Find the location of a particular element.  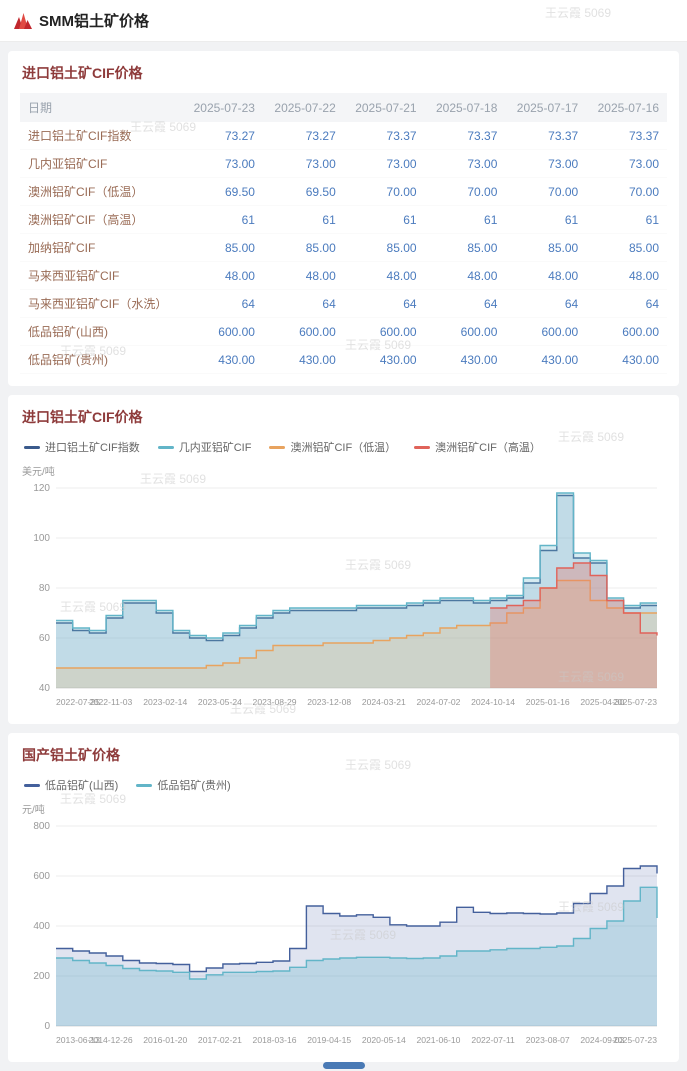

domestic-chart-title: 国产铝土矿价格 is located at coordinates (71, 755).